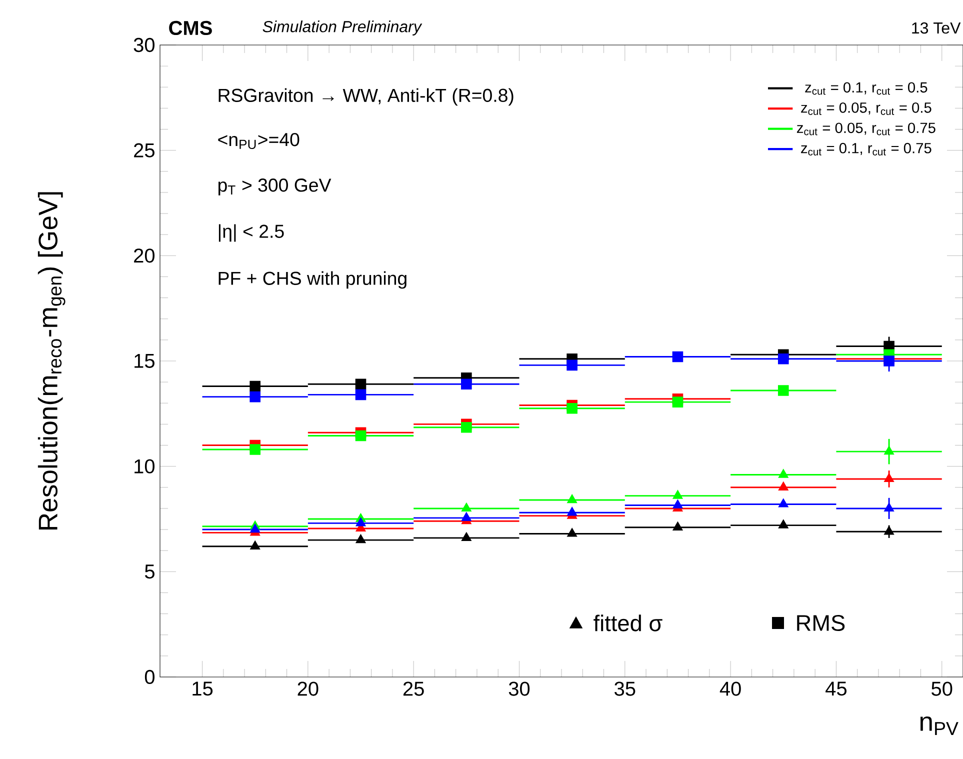  I want to click on y-axis-title: Resolution(m$_{reco}$-m$_{gen}$) [GeV], so click(52, 361).